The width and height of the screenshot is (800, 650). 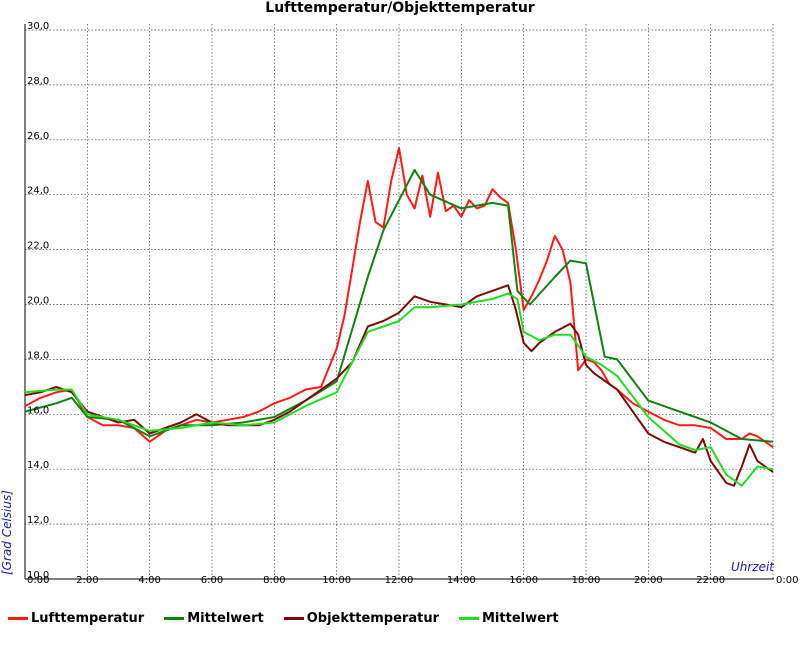 I want to click on y-tick-label: 10,0, so click(x=38, y=575).